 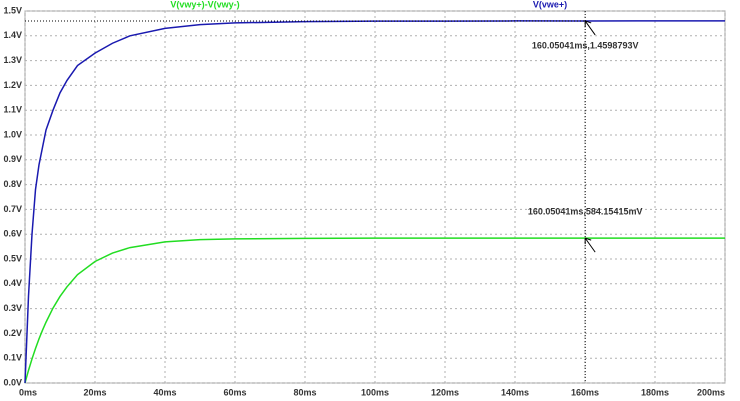 I want to click on y-tick-label: 0.8V, so click(x=12, y=184).